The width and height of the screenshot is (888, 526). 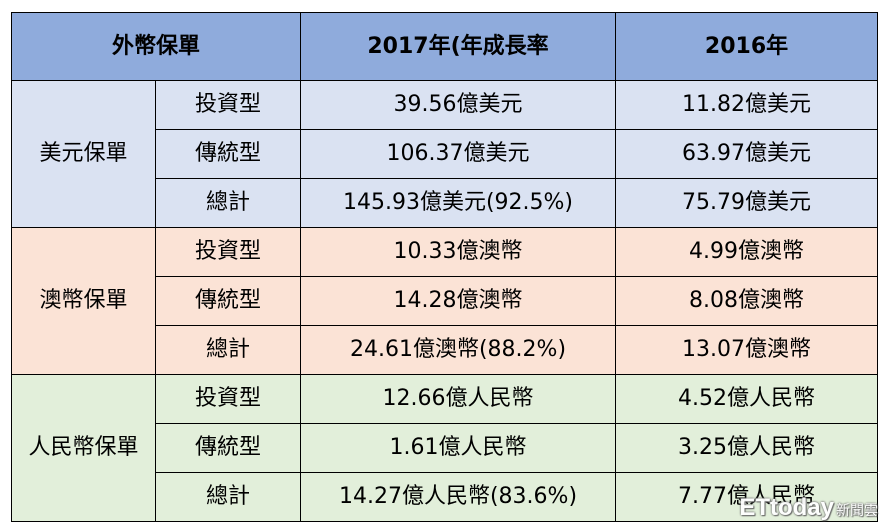 I want to click on value-2016: 63.97億美元, so click(x=747, y=154).